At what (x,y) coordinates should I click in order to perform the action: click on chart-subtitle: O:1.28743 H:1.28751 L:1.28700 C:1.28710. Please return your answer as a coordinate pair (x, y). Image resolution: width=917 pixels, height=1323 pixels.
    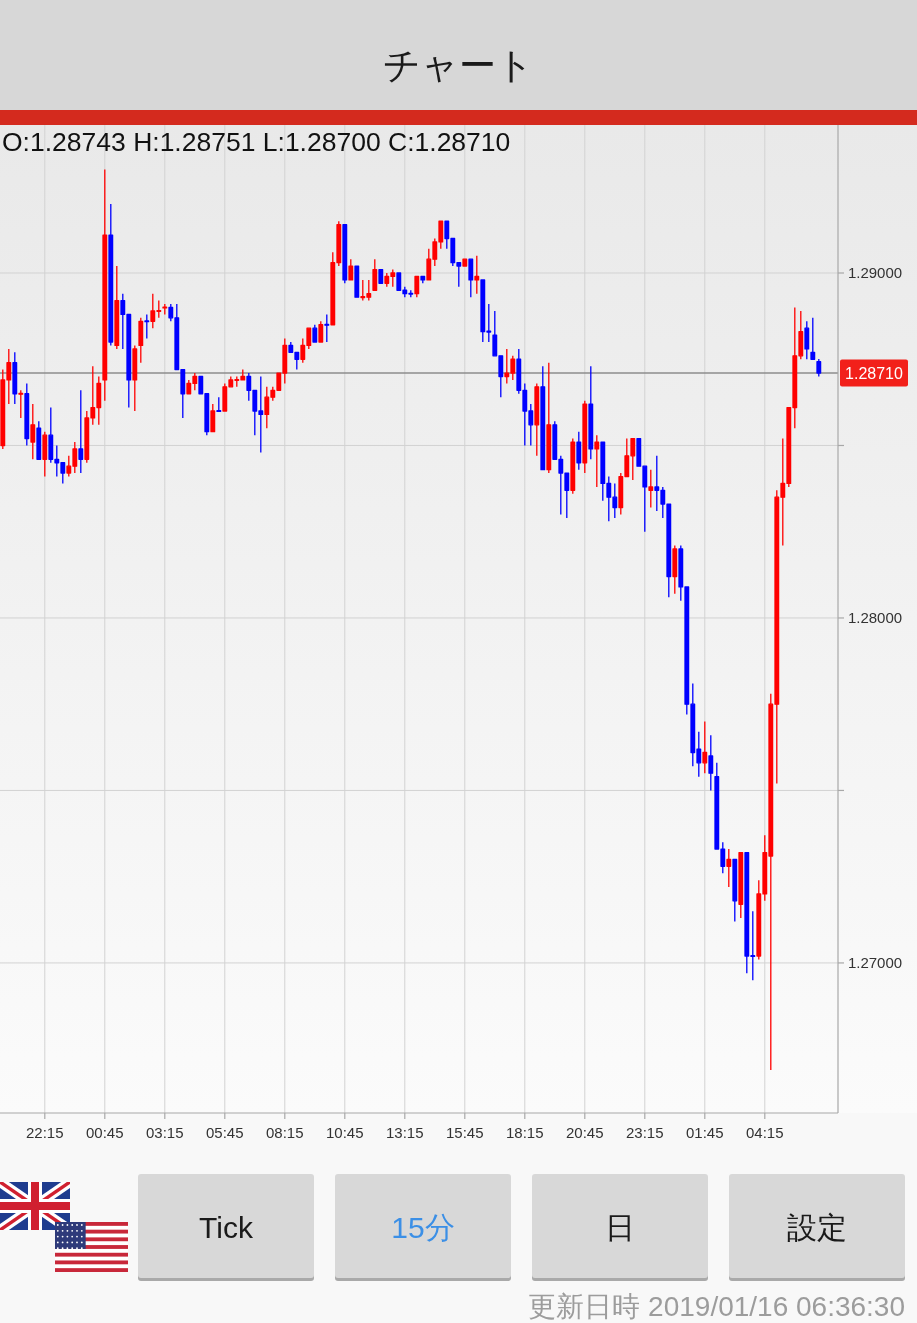
    Looking at the image, I should click on (256, 142).